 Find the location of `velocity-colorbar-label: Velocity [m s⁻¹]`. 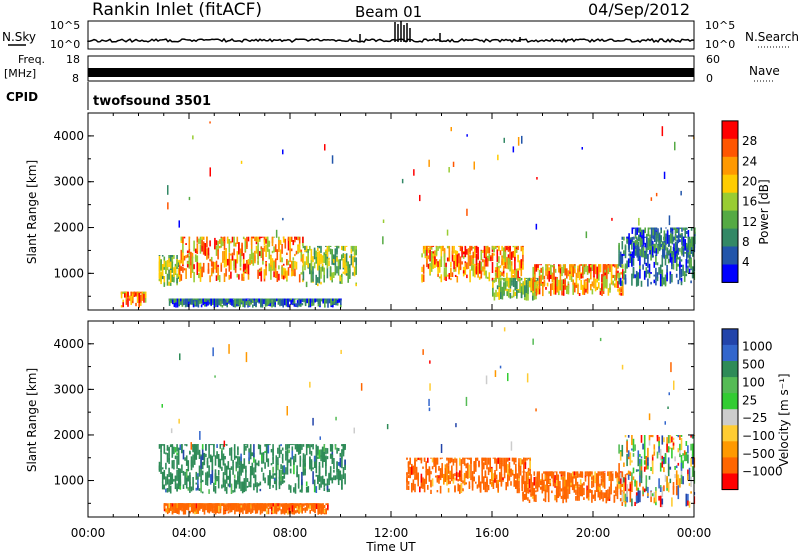

velocity-colorbar-label: Velocity [m s⁻¹] is located at coordinates (784, 419).